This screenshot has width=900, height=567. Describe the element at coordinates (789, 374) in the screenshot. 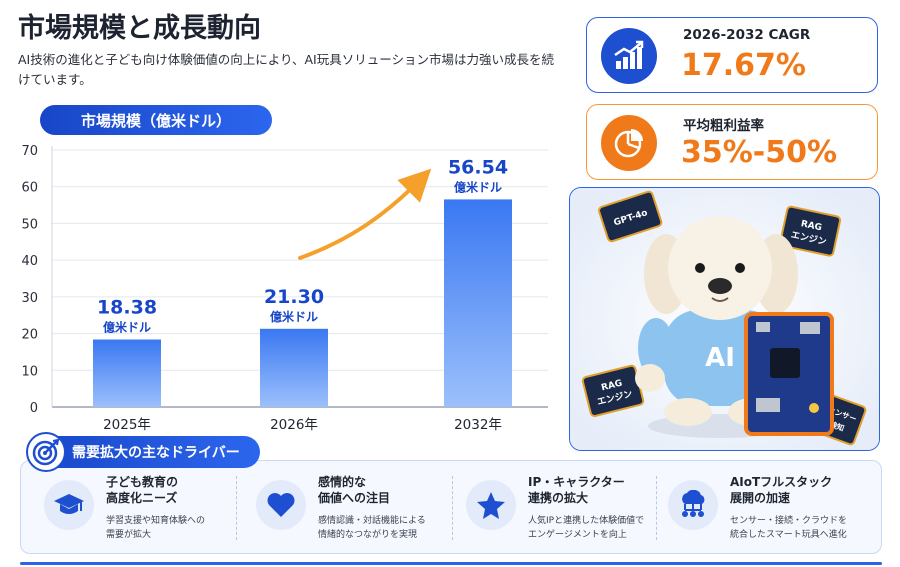

I see `circuit-board` at that location.